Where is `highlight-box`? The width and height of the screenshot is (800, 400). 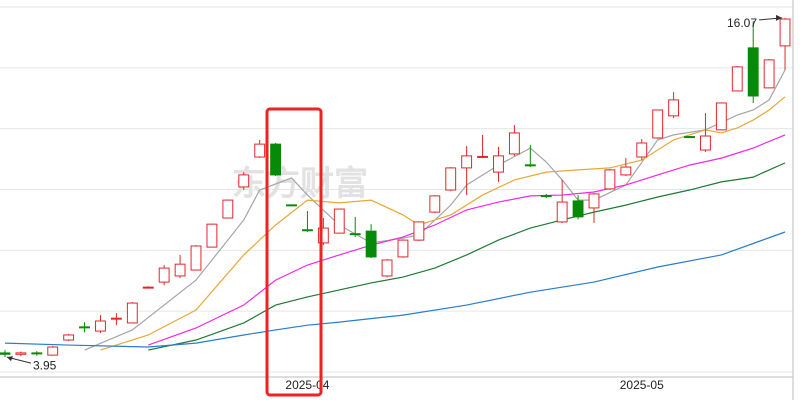 highlight-box is located at coordinates (294, 252).